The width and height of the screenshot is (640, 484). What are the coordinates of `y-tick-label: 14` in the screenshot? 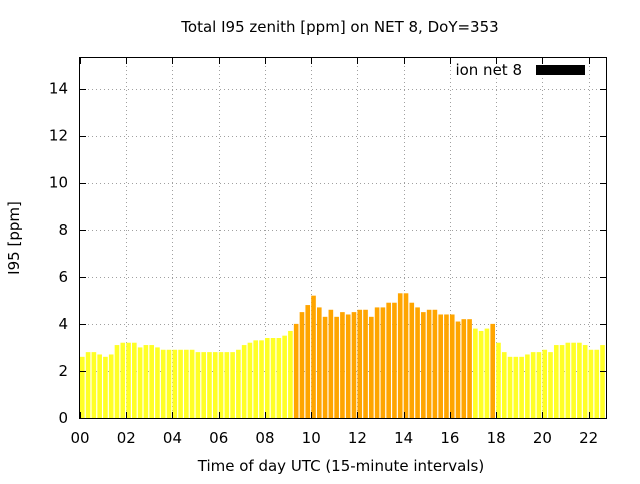 It's located at (58, 89).